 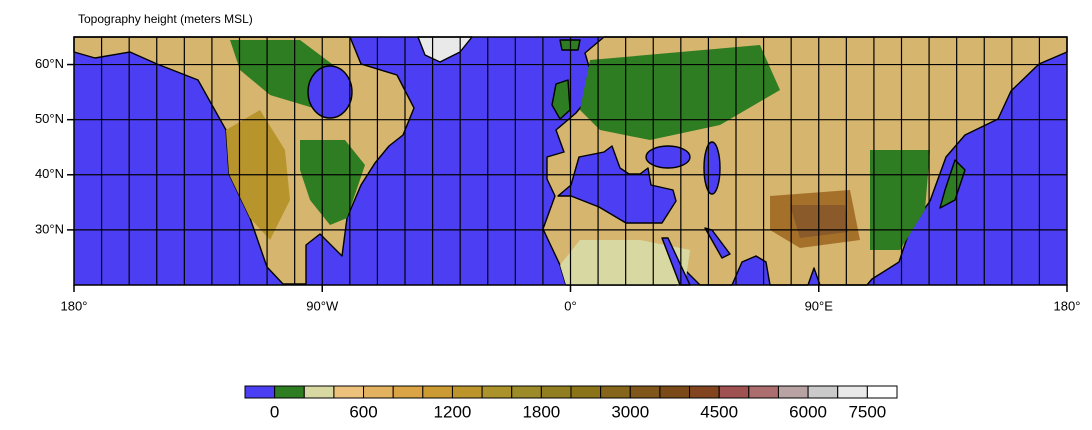 What do you see at coordinates (322, 305) in the screenshot?
I see `x-tick-label: 90°W` at bounding box center [322, 305].